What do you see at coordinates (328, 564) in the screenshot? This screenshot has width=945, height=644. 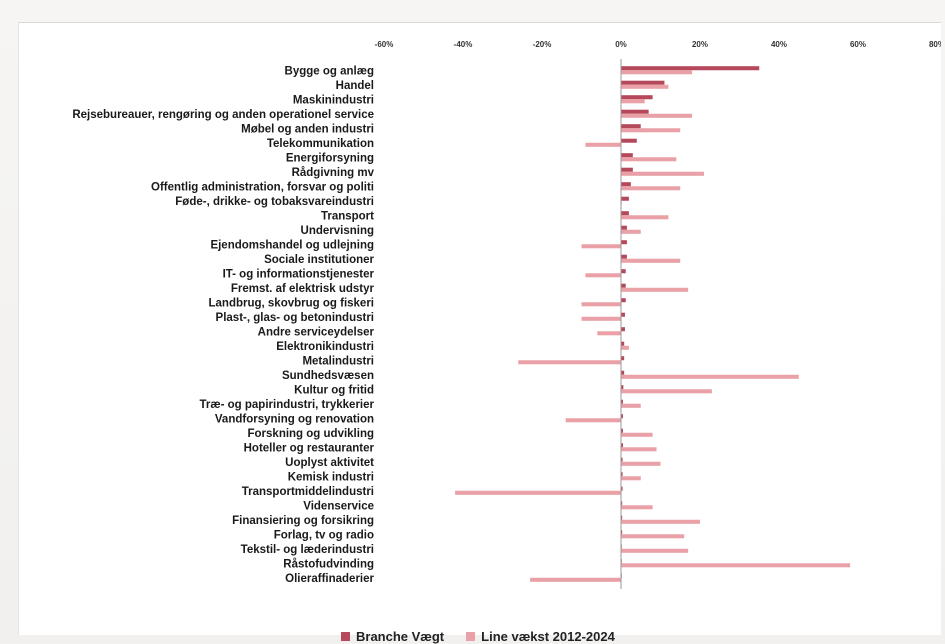 I see `category-label: Råstofudvinding` at bounding box center [328, 564].